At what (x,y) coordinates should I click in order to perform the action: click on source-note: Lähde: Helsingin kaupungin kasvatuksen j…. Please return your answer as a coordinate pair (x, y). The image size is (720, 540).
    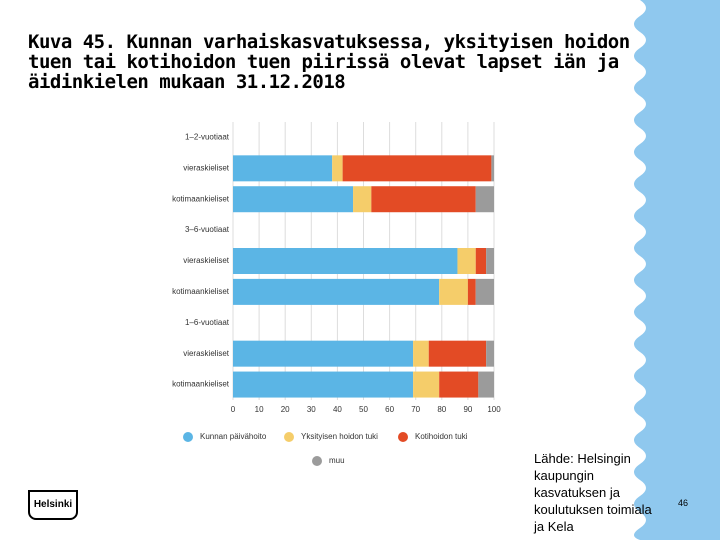
    Looking at the image, I should click on (593, 492).